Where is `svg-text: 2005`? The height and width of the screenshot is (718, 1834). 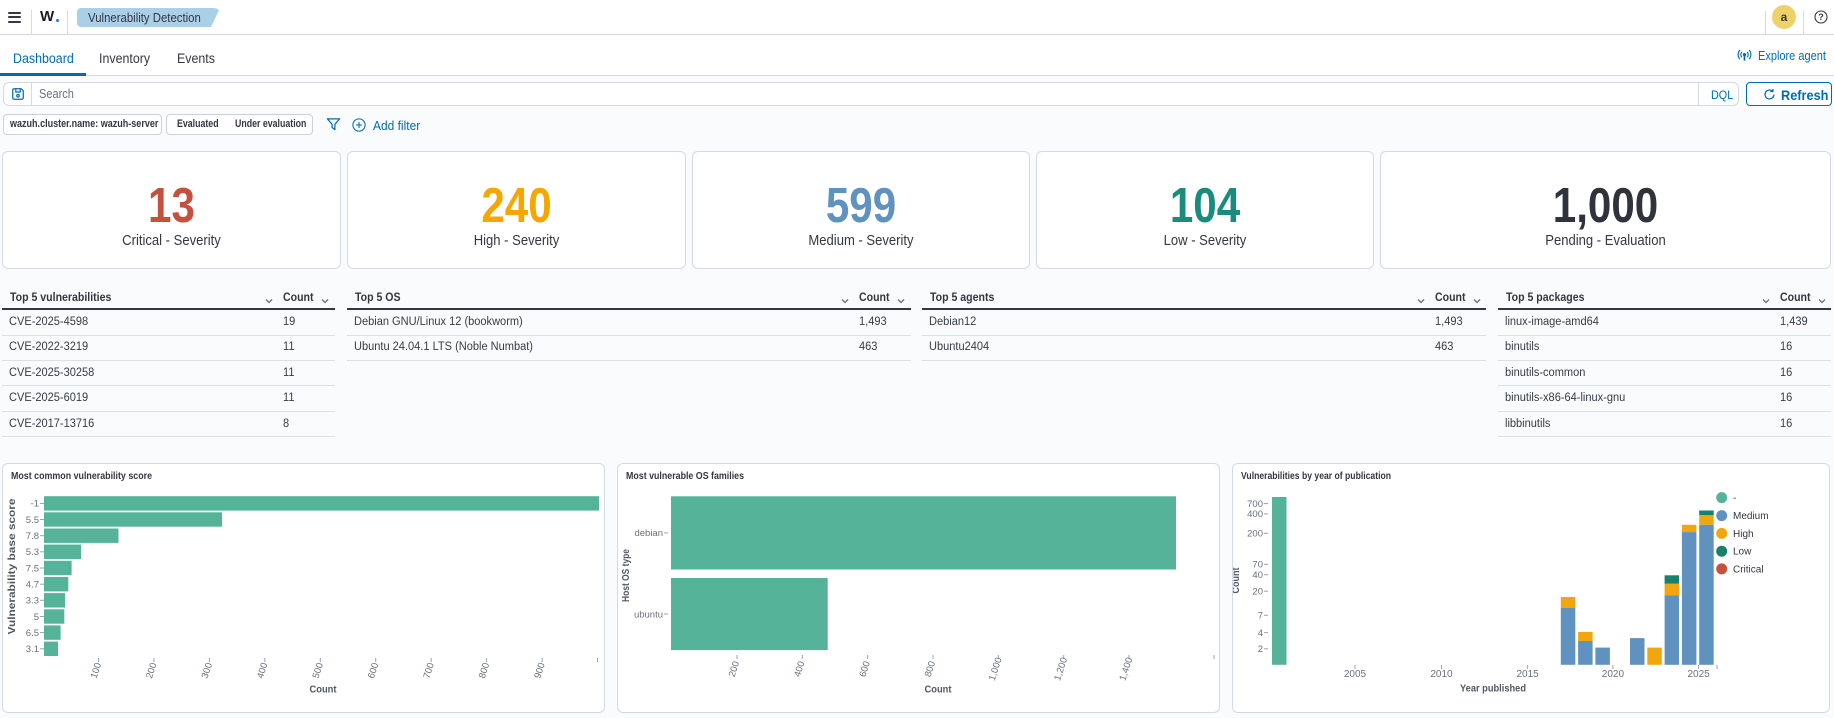
svg-text: 2005 is located at coordinates (1355, 674).